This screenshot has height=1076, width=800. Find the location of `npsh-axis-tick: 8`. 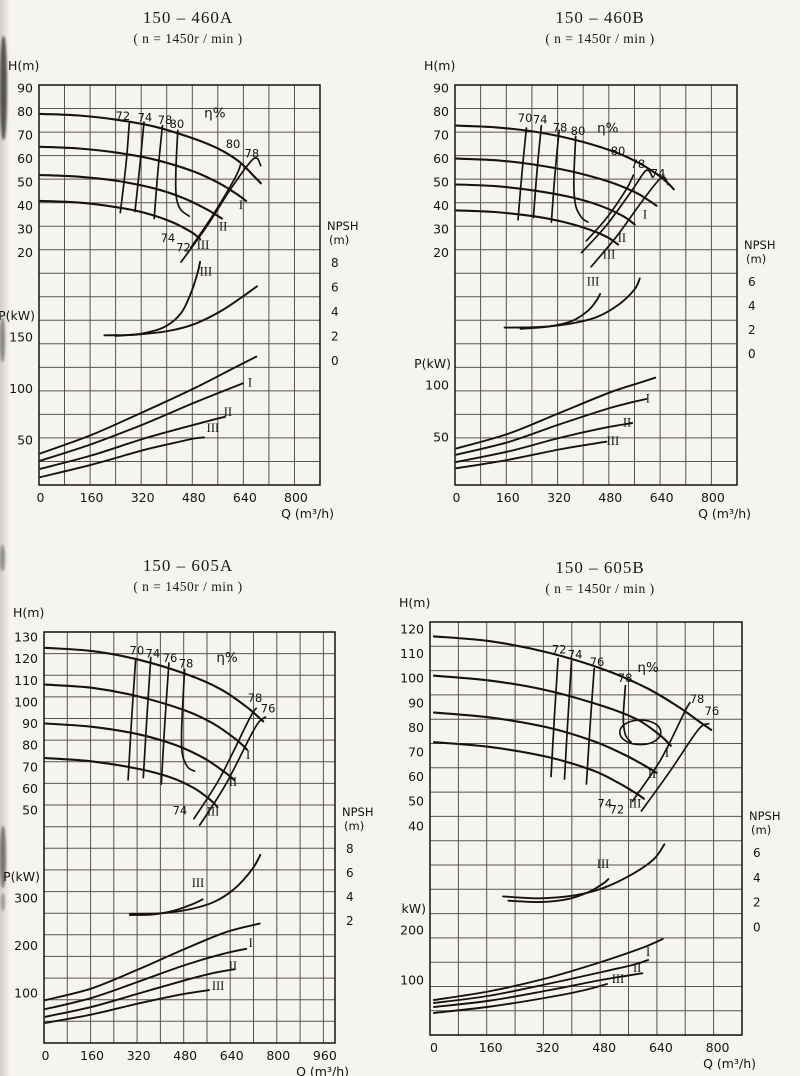

npsh-axis-tick: 8 is located at coordinates (350, 849).